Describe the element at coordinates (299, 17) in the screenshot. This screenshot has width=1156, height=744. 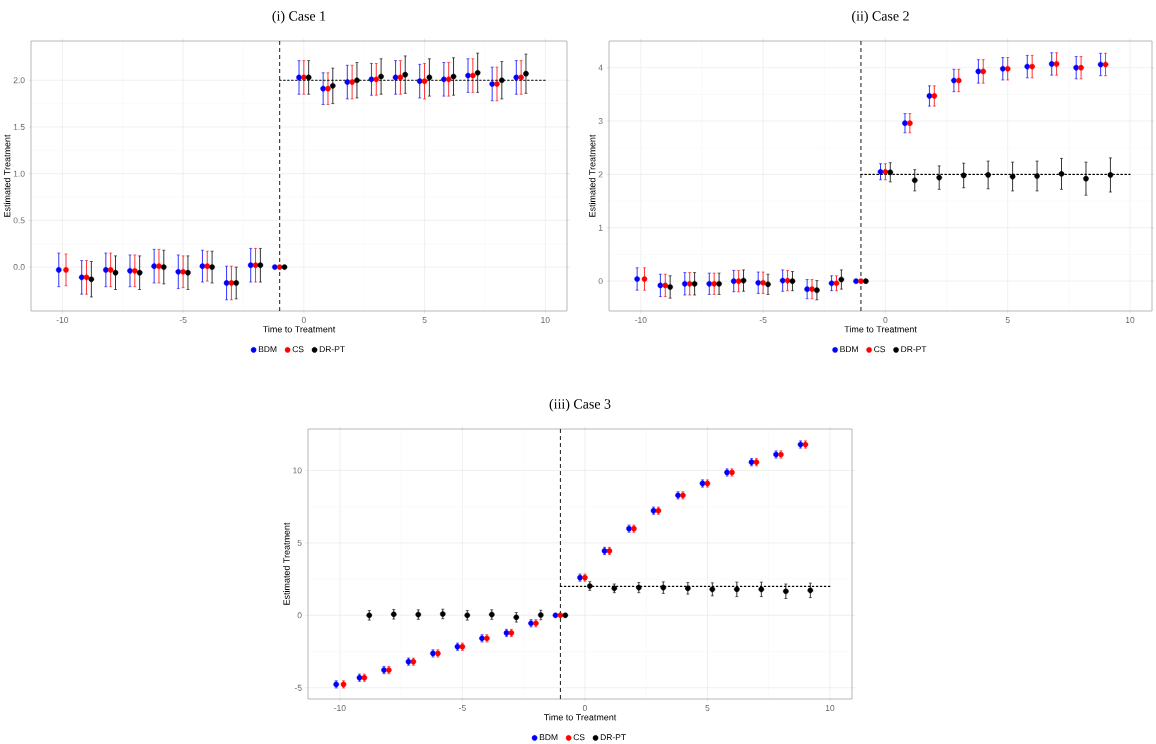
I see `chart-title: (i) Case 1` at that location.